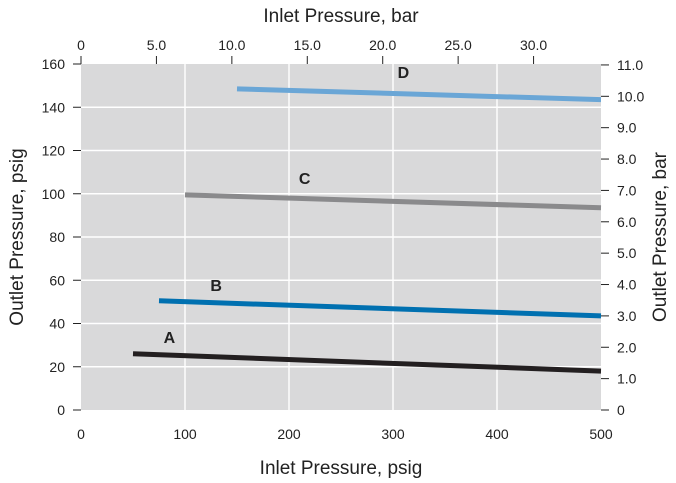 This screenshot has height=483, width=676. What do you see at coordinates (627, 253) in the screenshot?
I see `right-y-tick-label: 5.0` at bounding box center [627, 253].